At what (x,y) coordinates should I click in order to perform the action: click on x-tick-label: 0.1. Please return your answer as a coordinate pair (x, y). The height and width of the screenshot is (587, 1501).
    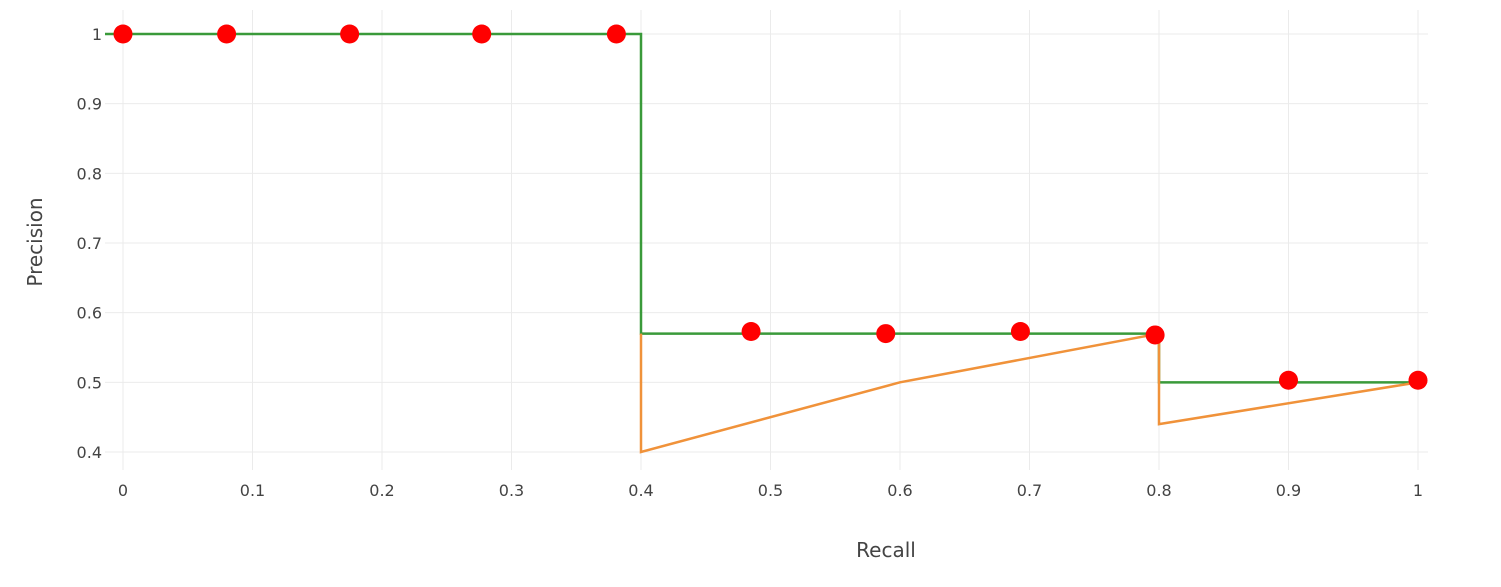
    Looking at the image, I should click on (252, 490).